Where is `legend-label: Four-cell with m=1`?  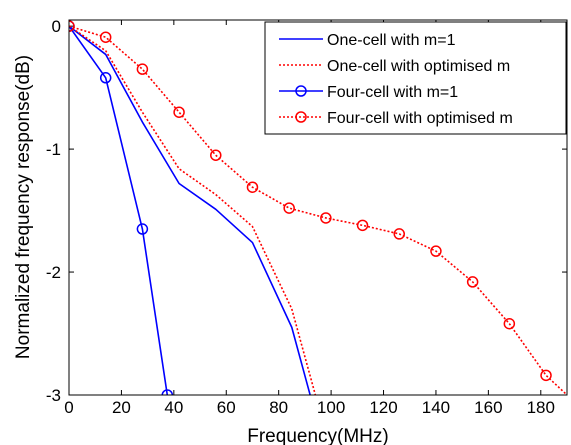
legend-label: Four-cell with m=1 is located at coordinates (392, 92).